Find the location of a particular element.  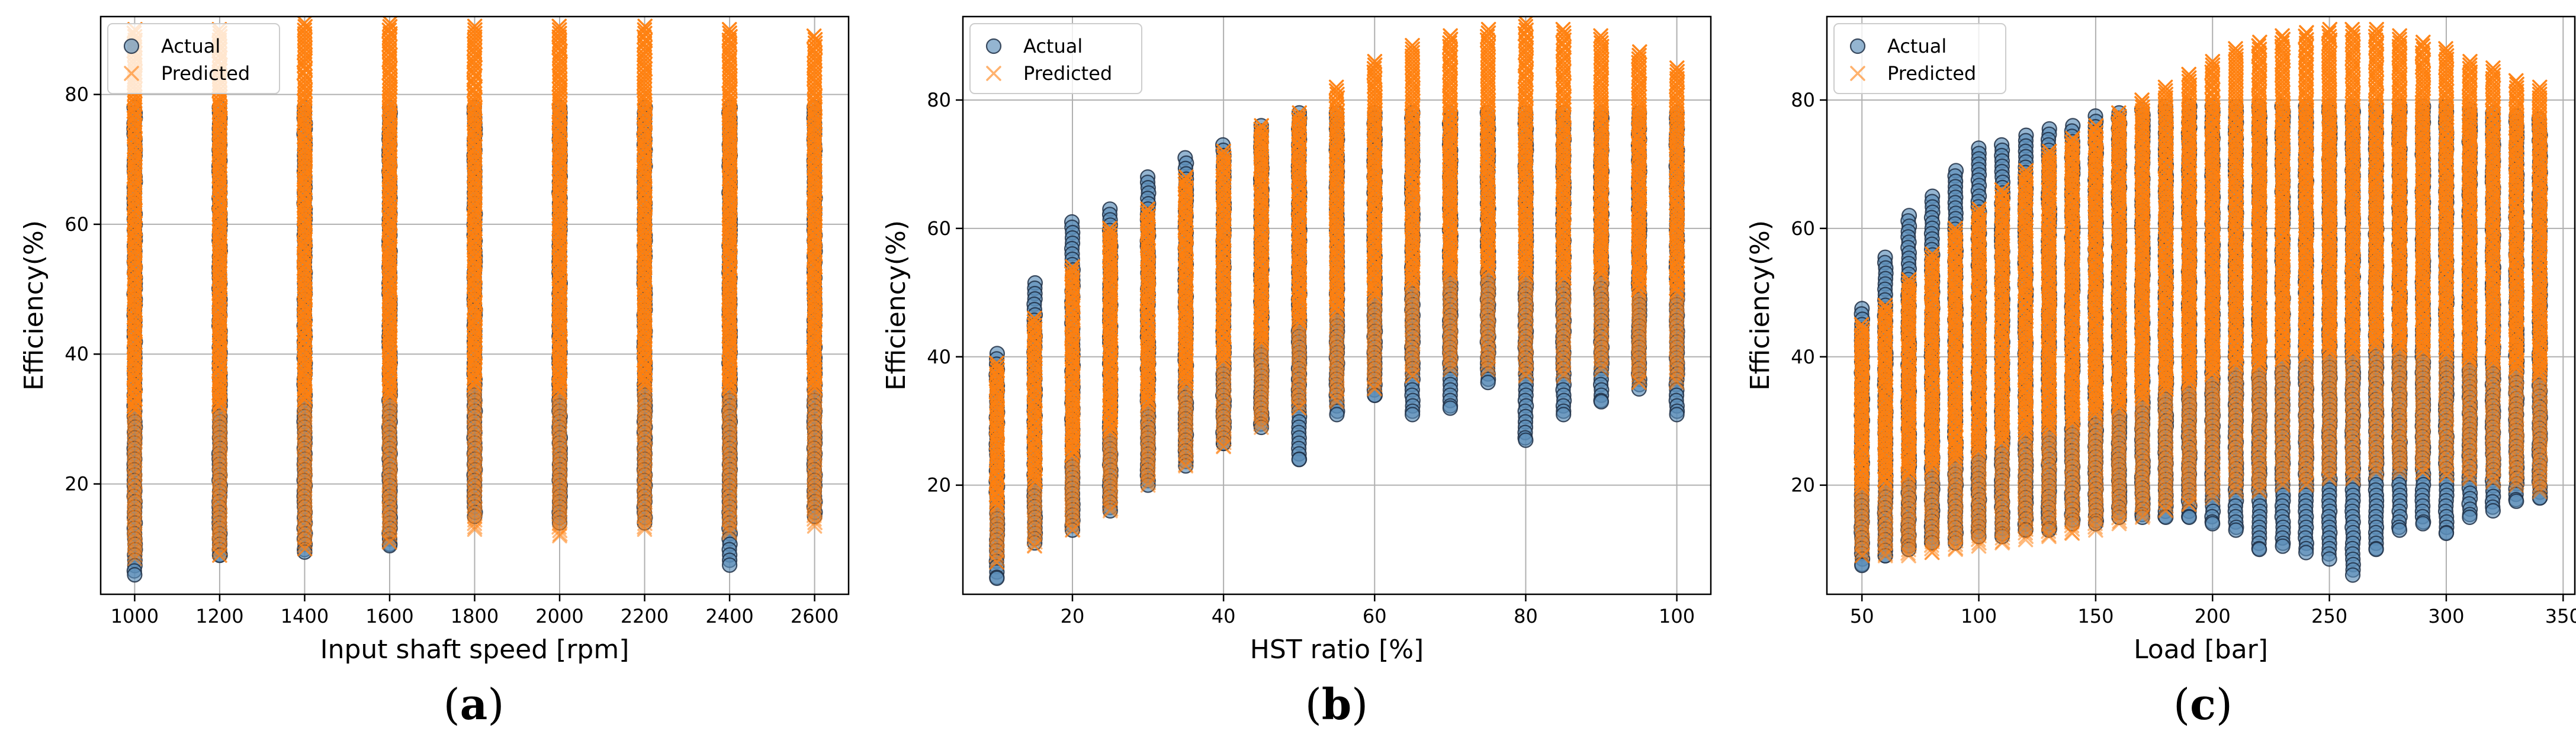

x-tick-label: 1400 is located at coordinates (305, 616).